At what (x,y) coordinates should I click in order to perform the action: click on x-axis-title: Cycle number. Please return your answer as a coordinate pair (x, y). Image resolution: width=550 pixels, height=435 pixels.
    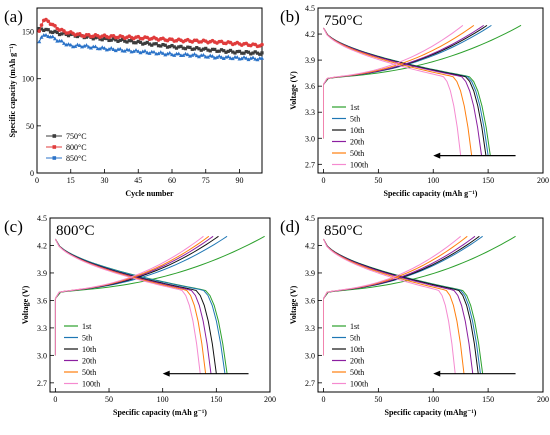
    Looking at the image, I should click on (149, 193).